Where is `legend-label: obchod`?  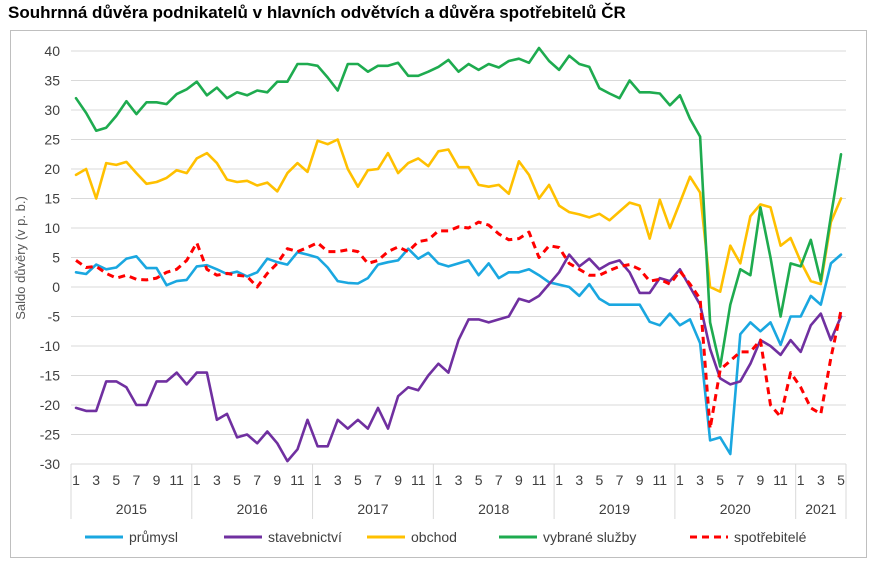
legend-label: obchod is located at coordinates (434, 537).